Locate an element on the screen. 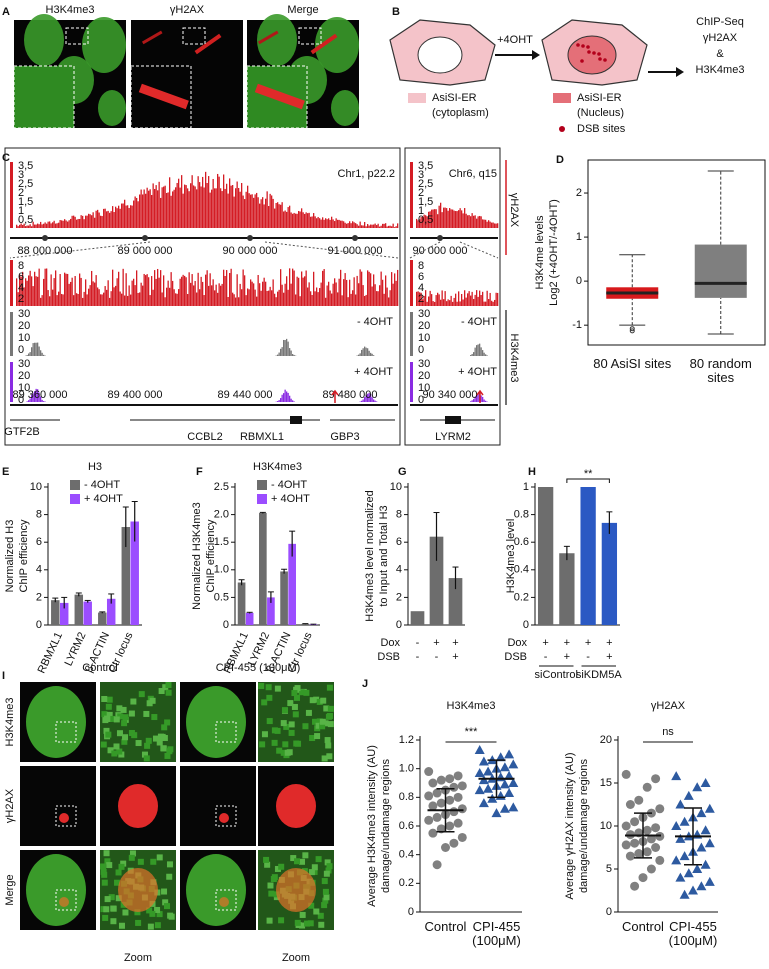 The width and height of the screenshot is (769, 969). chart-title: H3 is located at coordinates (95, 467).